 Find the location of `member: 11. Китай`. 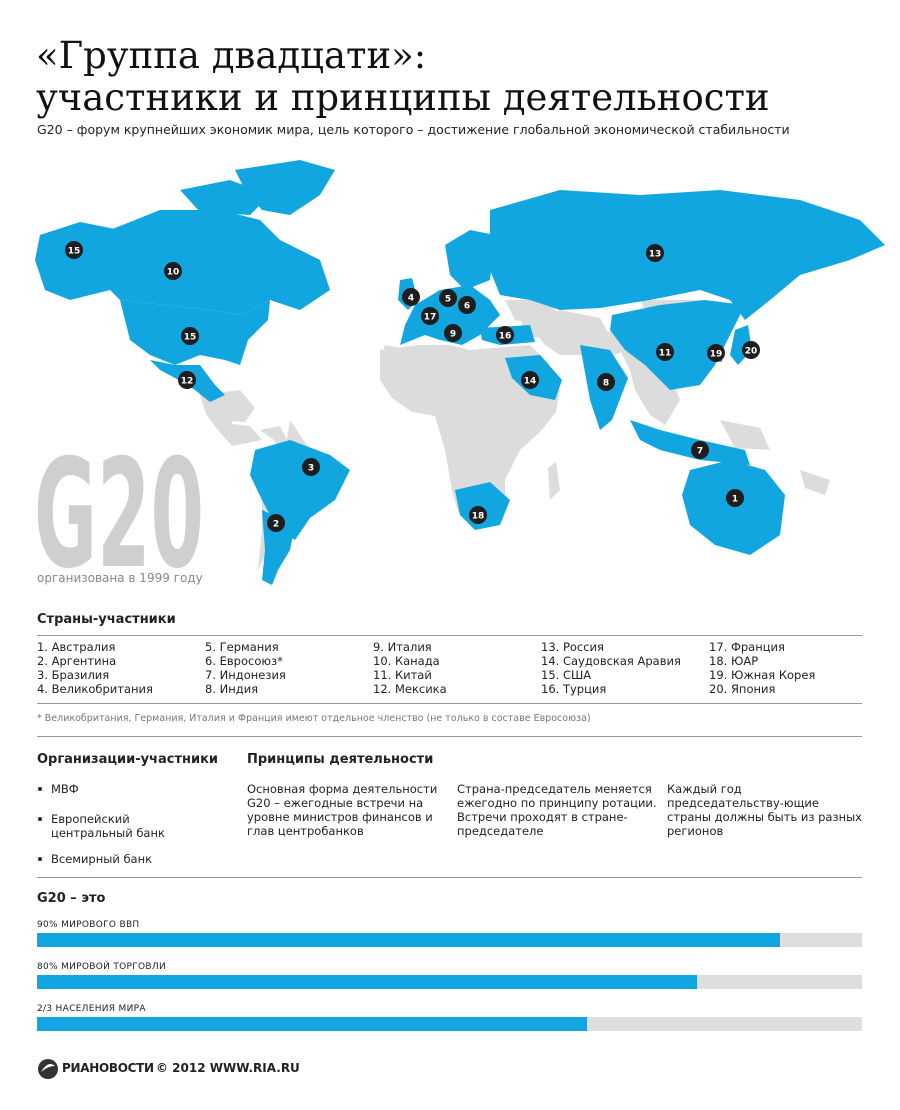

member: 11. Китай is located at coordinates (402, 675).